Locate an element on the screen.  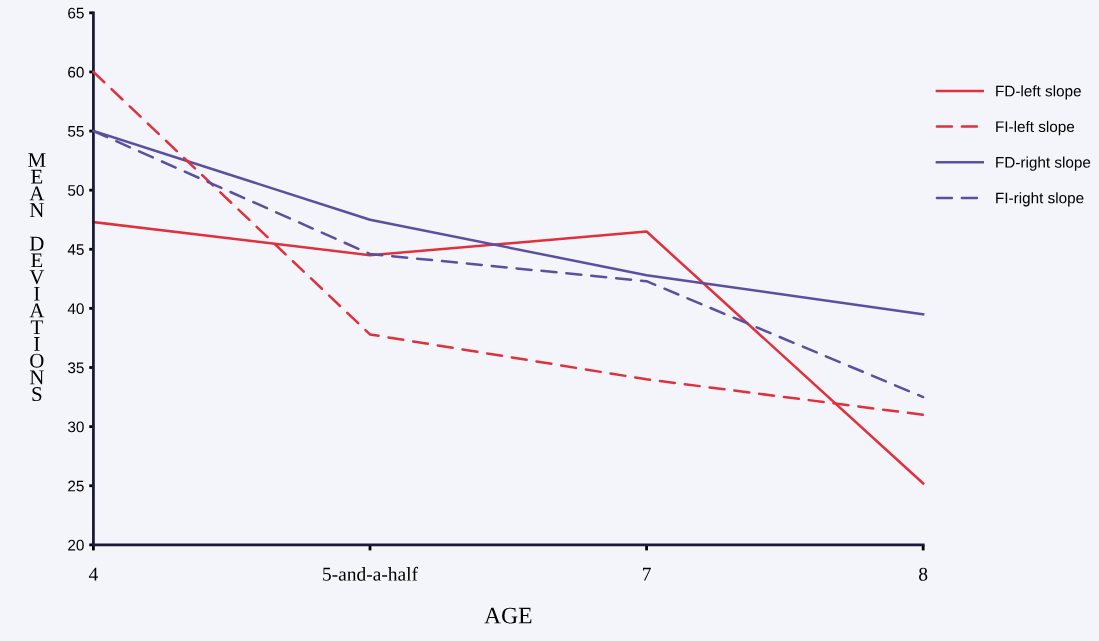
x-axis-title: AGE is located at coordinates (508, 615).